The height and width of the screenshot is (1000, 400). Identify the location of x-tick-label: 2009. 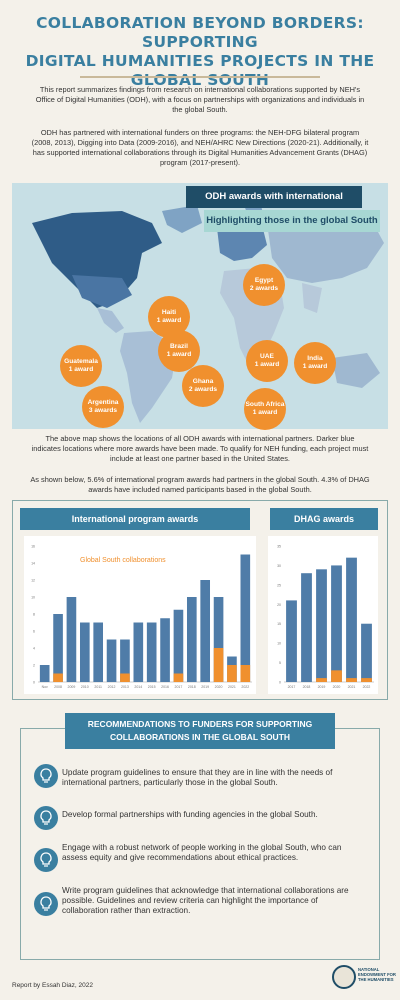
(72, 687).